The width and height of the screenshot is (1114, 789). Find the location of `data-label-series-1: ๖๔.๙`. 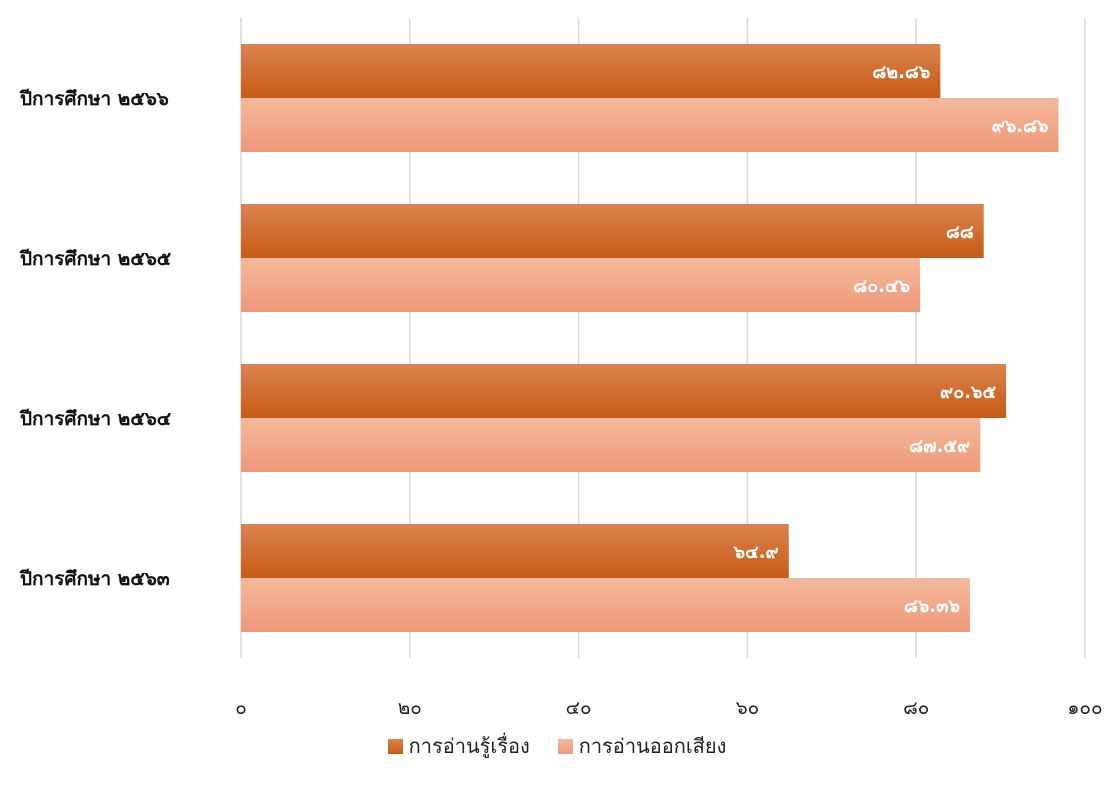

data-label-series-1: ๖๔.๙ is located at coordinates (756, 552).